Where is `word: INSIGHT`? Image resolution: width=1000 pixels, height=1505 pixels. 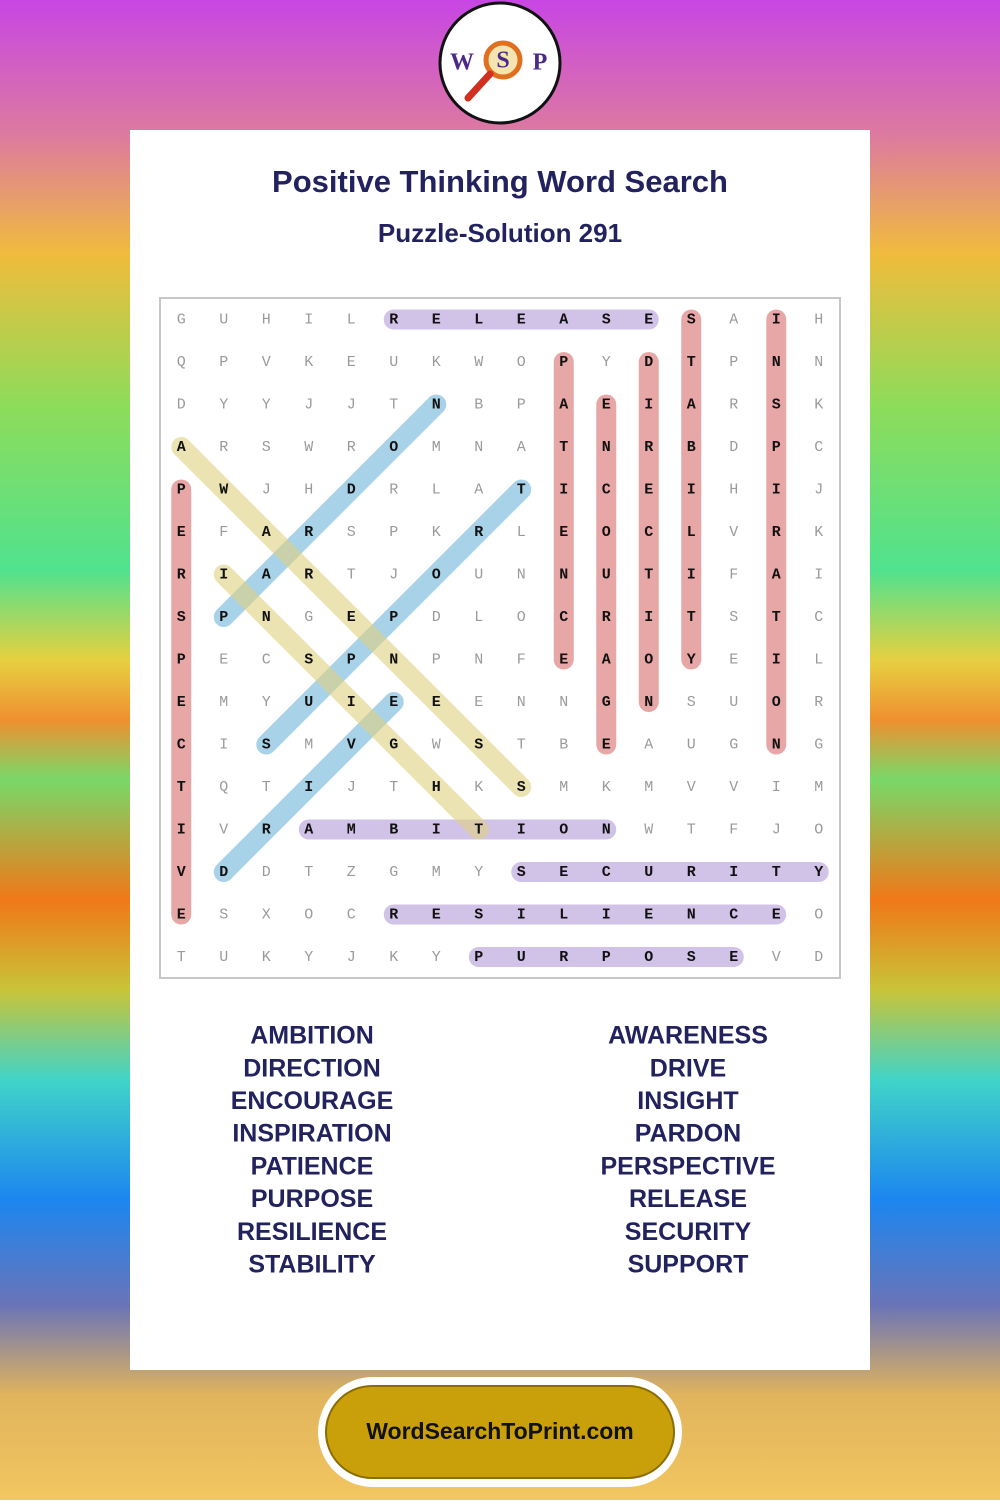
word: INSIGHT is located at coordinates (687, 1101).